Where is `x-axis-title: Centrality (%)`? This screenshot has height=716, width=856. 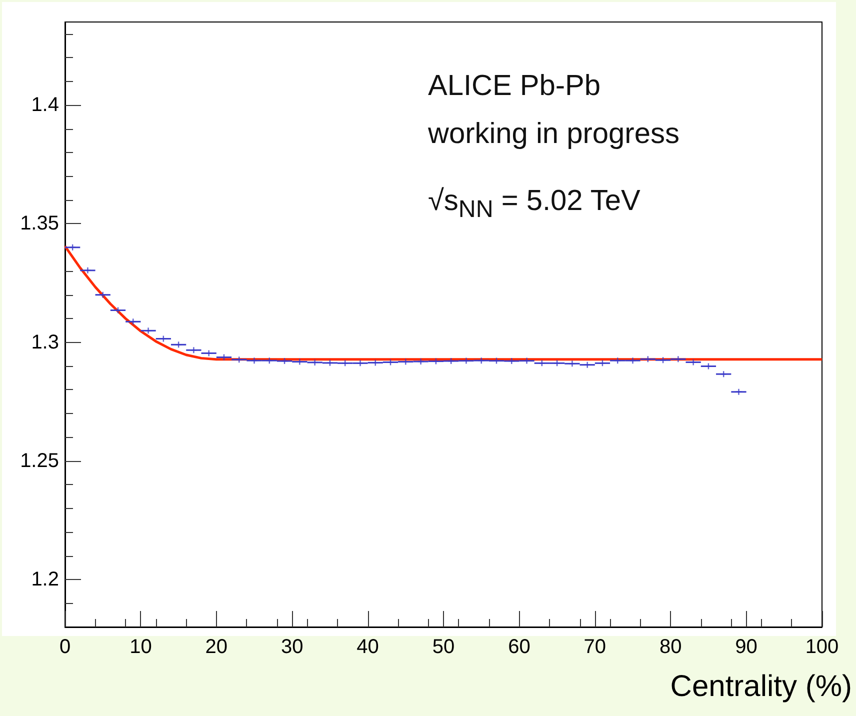
x-axis-title: Centrality (%) is located at coordinates (761, 687).